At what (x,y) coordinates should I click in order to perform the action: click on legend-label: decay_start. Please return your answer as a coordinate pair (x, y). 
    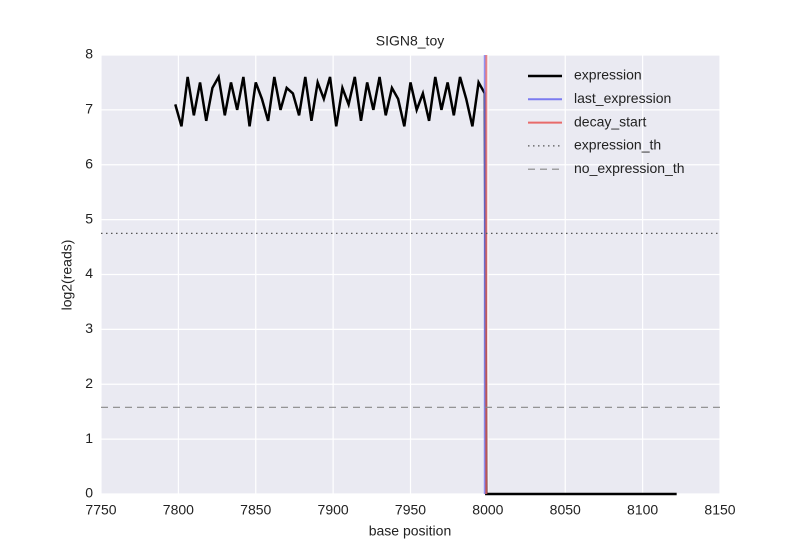
    Looking at the image, I should click on (610, 121).